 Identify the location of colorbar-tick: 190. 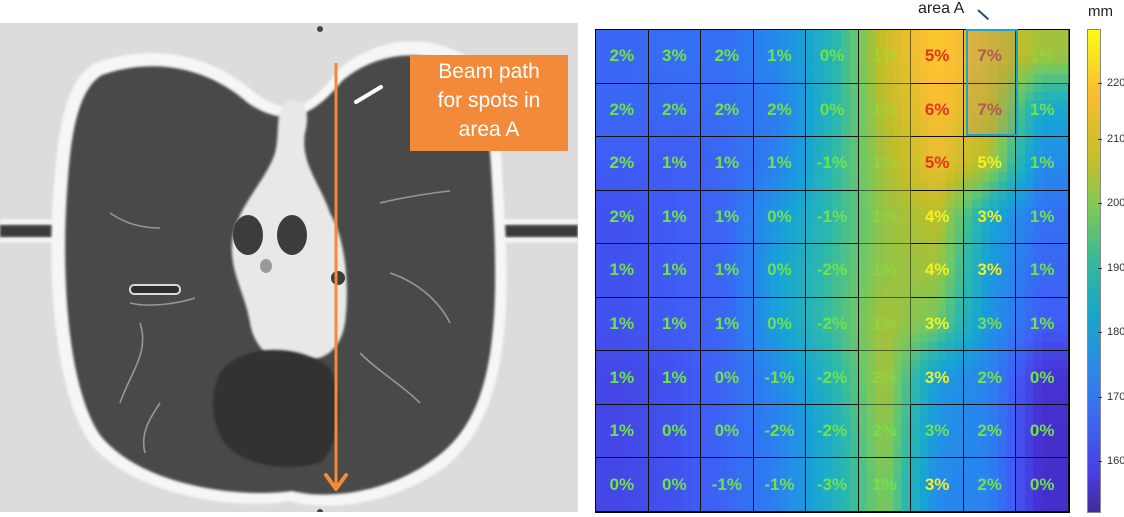
(1110, 268).